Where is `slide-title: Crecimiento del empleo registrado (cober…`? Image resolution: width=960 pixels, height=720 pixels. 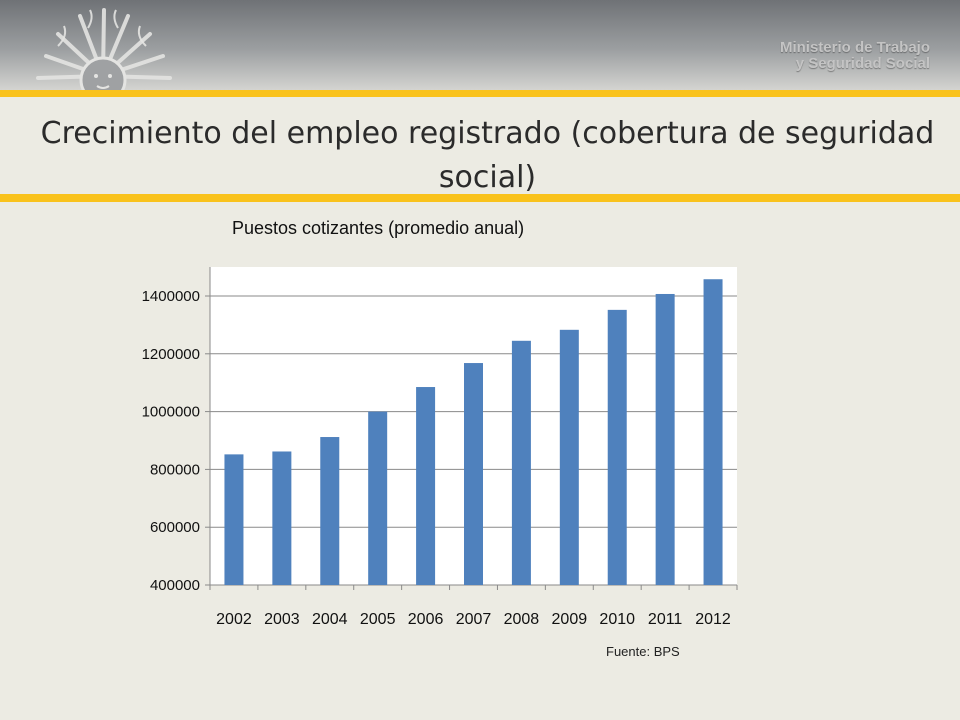 slide-title: Crecimiento del empleo registrado (cober… is located at coordinates (487, 155).